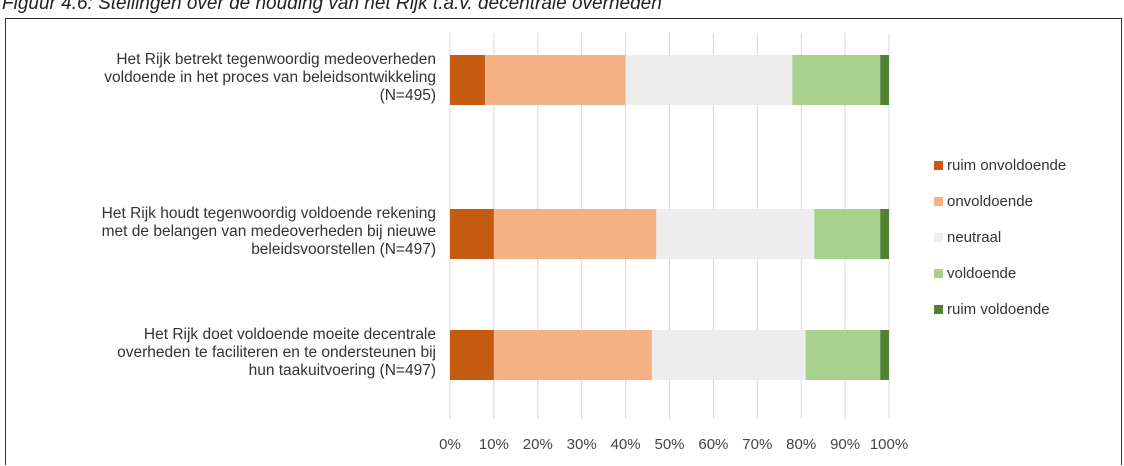 This screenshot has height=466, width=1124. I want to click on legend-label: onvoldoende, so click(990, 201).